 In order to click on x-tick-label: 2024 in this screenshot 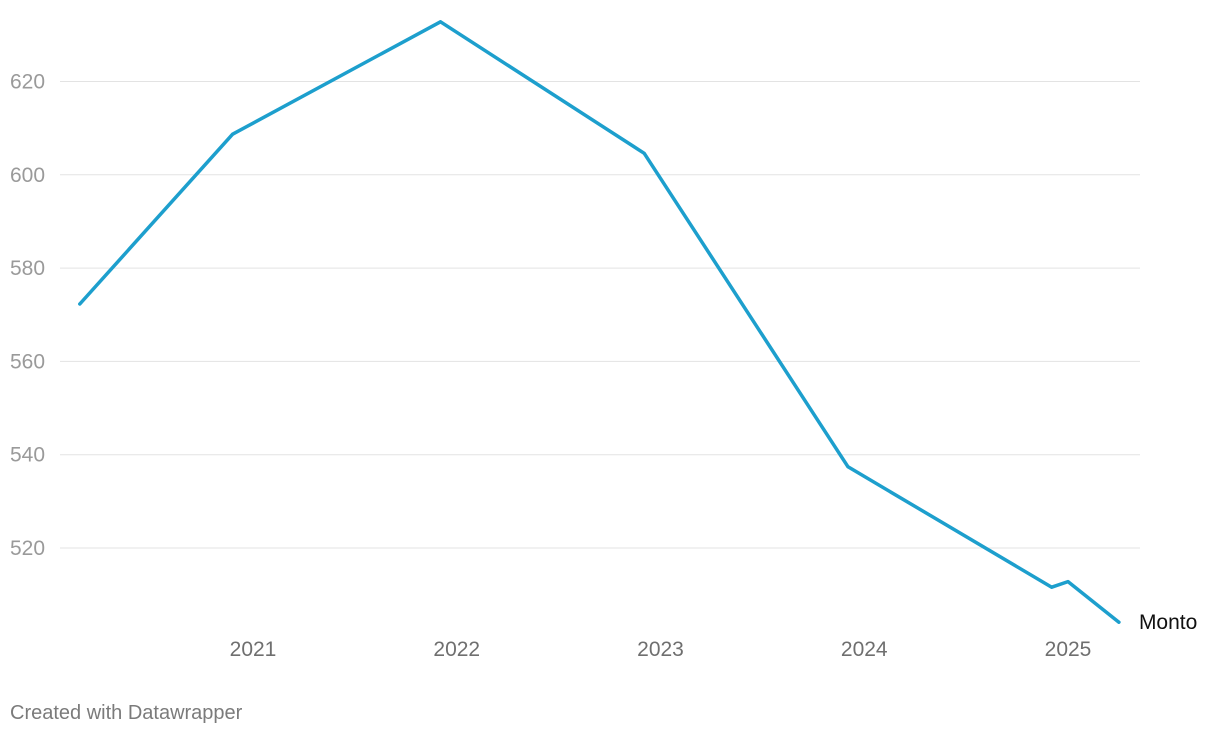, I will do `click(864, 649)`.